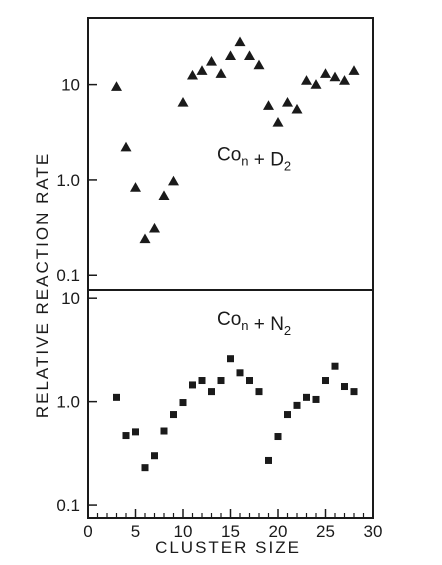 The height and width of the screenshot is (565, 442). I want to click on x-tick-label: 20, so click(278, 531).